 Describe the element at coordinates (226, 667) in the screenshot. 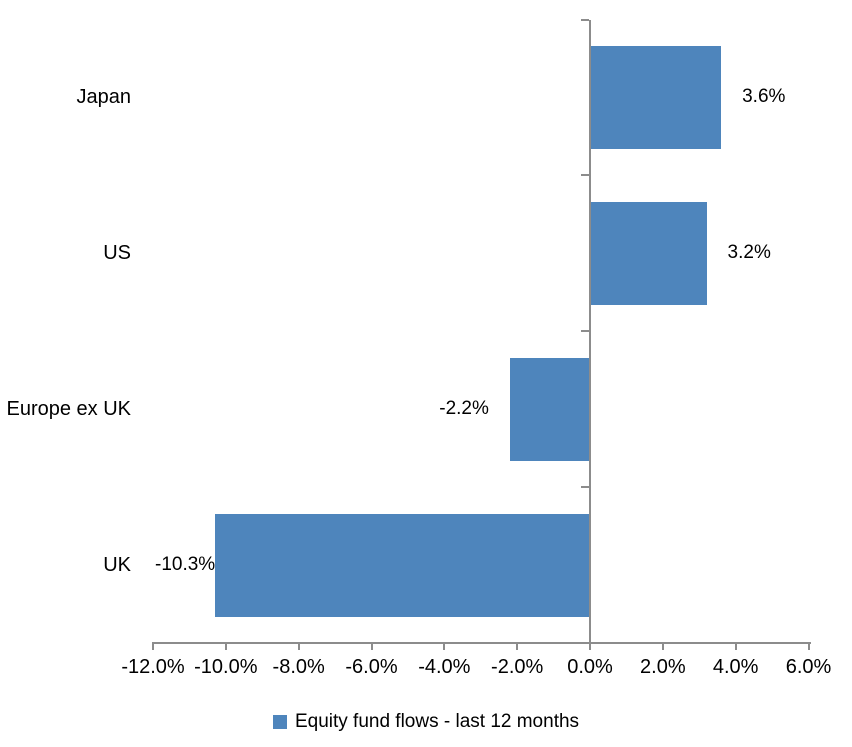

I see `x-tick-label: -10.0%` at that location.